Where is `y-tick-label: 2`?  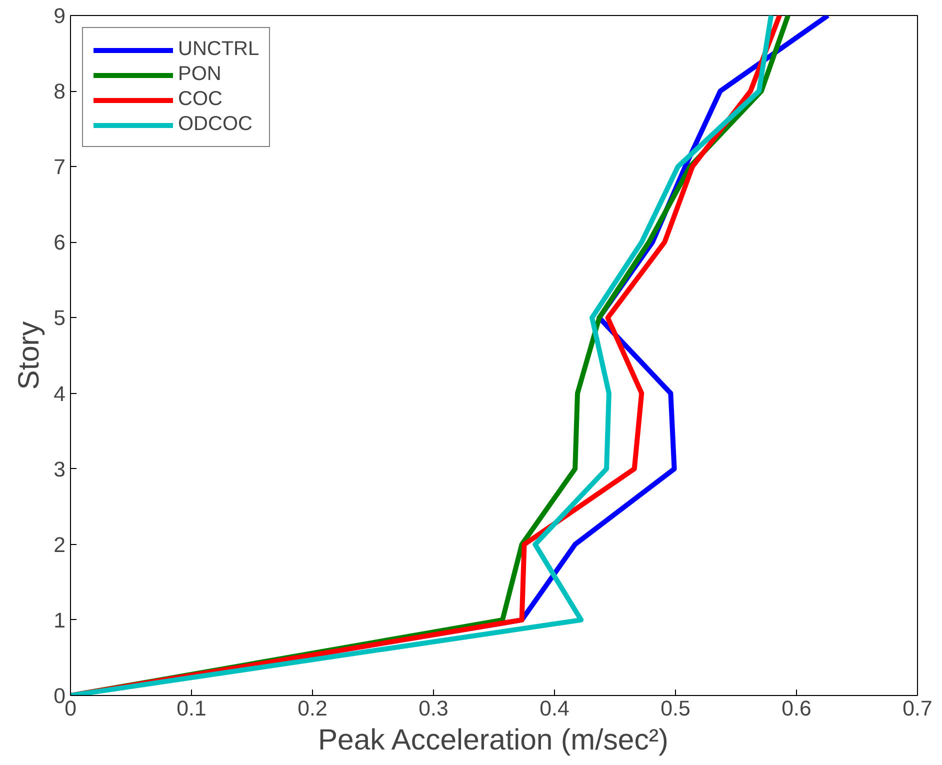
y-tick-label: 2 is located at coordinates (60, 544).